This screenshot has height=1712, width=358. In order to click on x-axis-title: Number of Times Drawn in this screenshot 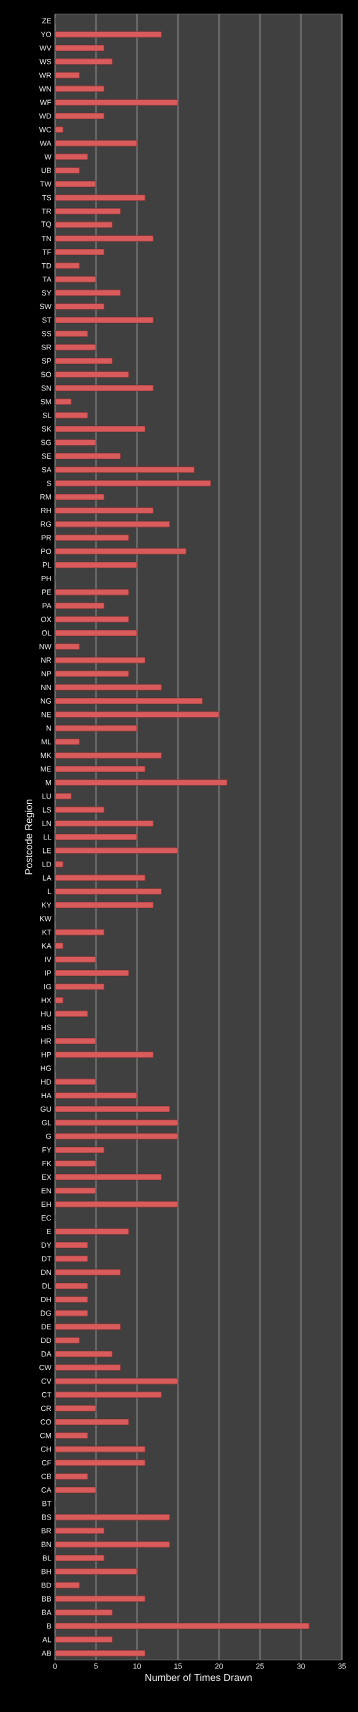, I will do `click(198, 1677)`.